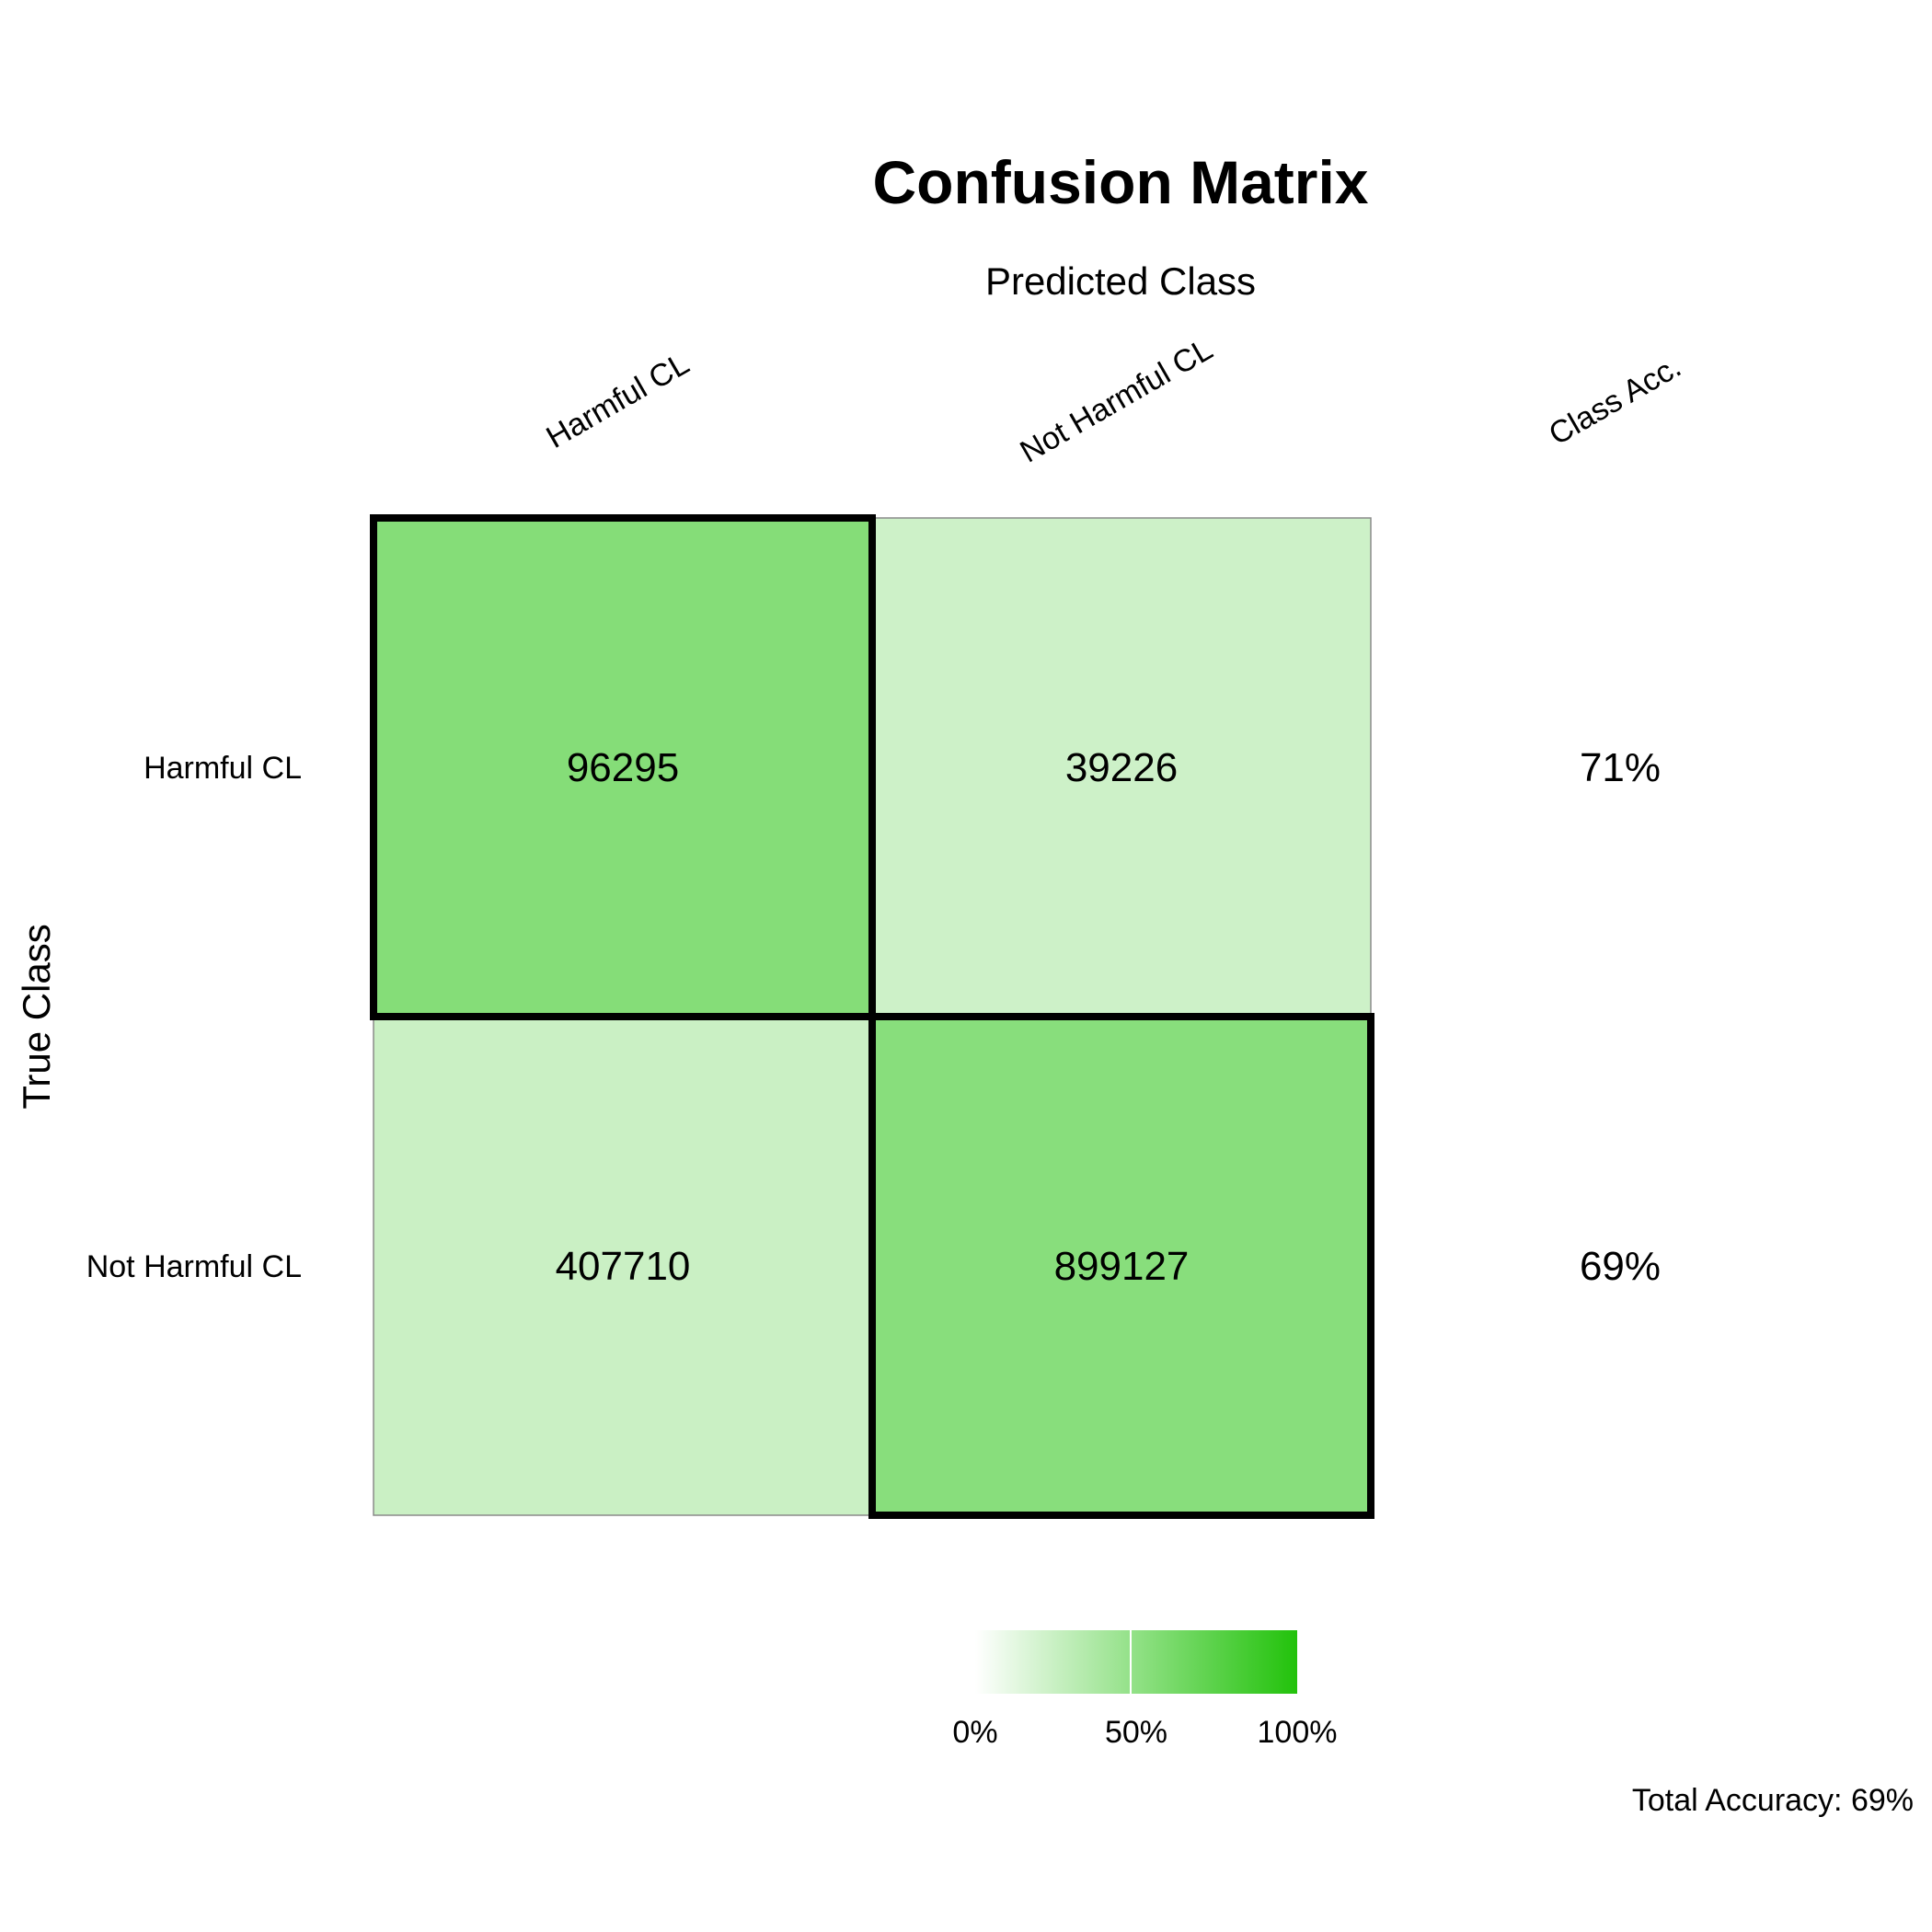 The width and height of the screenshot is (1932, 1932). Describe the element at coordinates (223, 768) in the screenshot. I see `row-label: Harmful CL` at that location.